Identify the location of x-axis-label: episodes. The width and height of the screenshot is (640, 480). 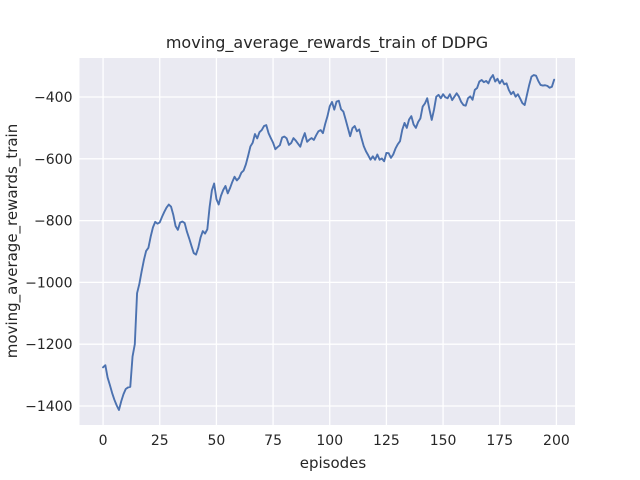
(333, 463).